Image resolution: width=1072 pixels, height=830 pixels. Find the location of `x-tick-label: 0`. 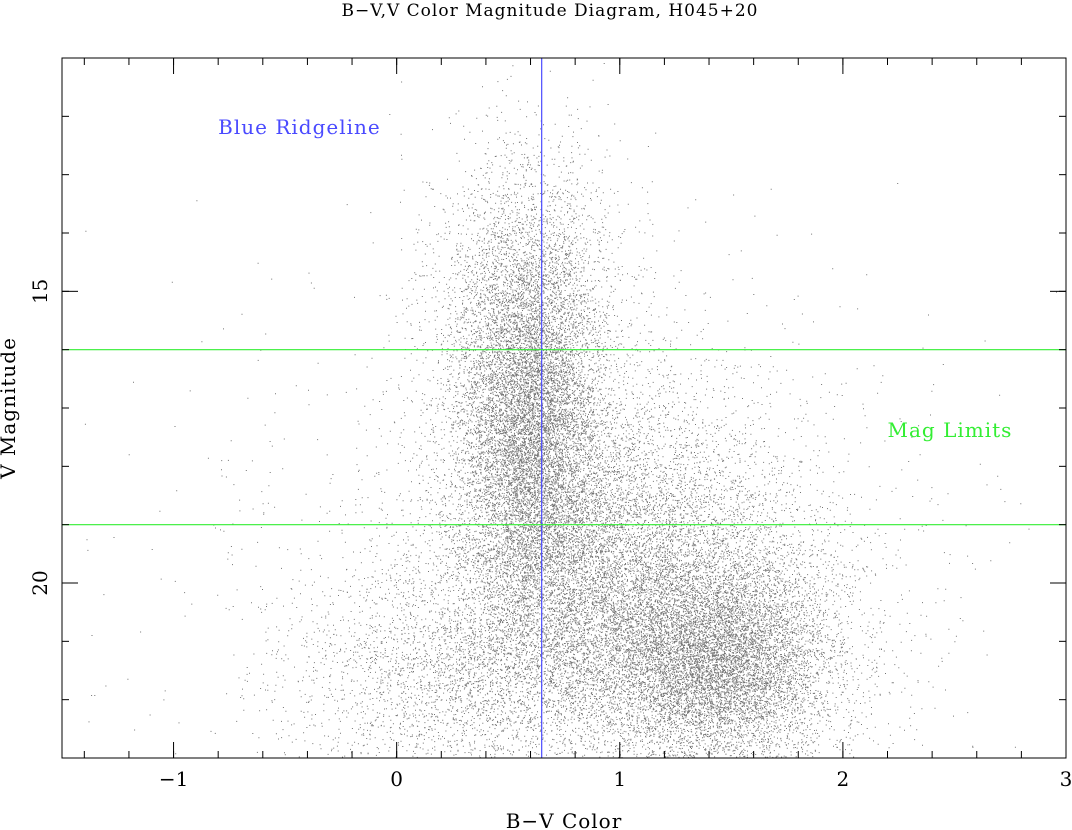

x-tick-label: 0 is located at coordinates (396, 779).